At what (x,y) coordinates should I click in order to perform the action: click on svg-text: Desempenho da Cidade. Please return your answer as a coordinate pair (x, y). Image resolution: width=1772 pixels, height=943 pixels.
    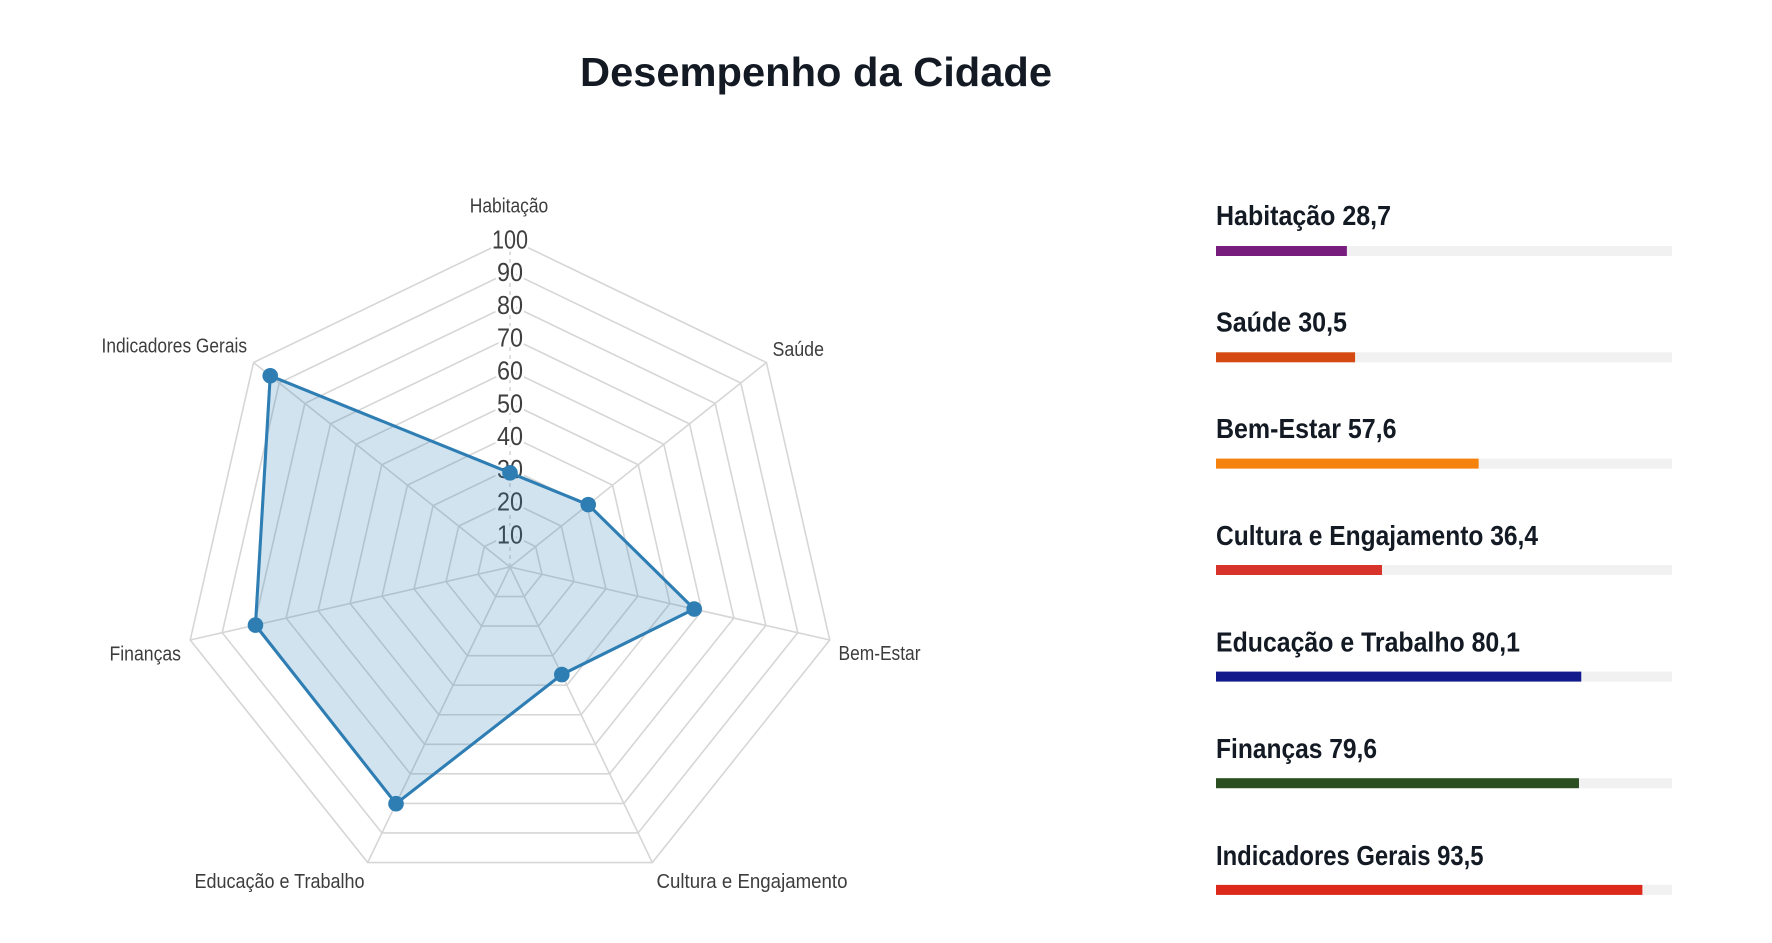
    Looking at the image, I should click on (816, 72).